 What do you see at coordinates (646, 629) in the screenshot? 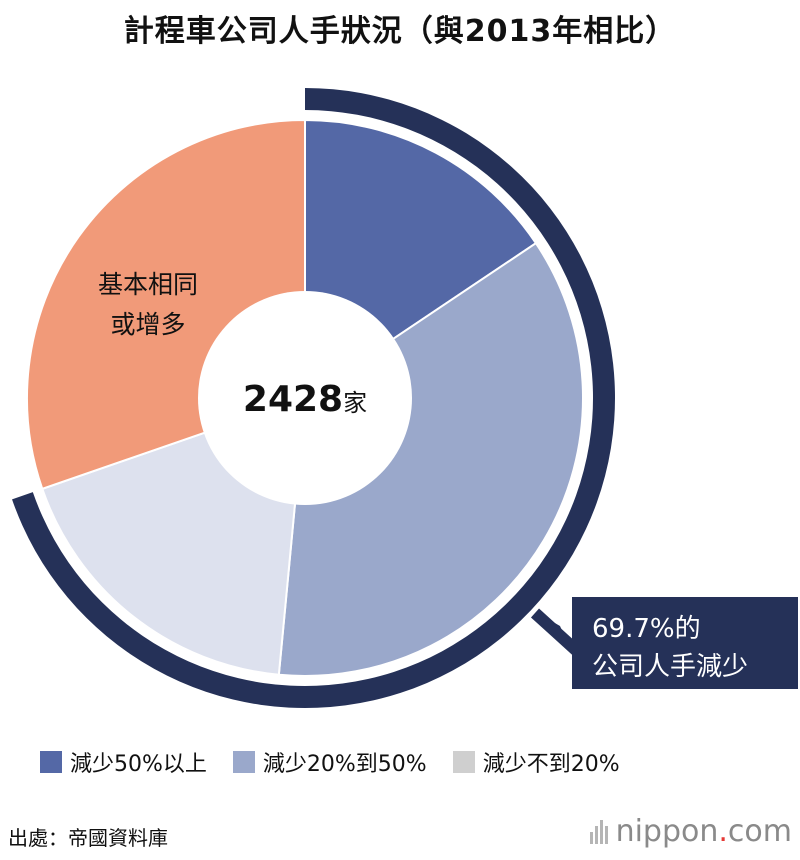
I see `callout-line1: 69.7%的` at bounding box center [646, 629].